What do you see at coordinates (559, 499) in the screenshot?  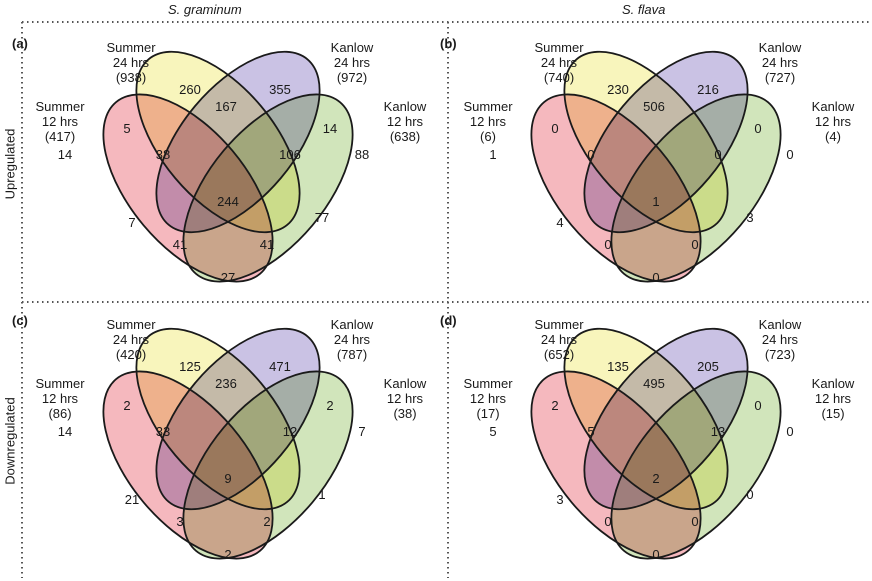 I see `region-count-s12-k24: 3` at bounding box center [559, 499].